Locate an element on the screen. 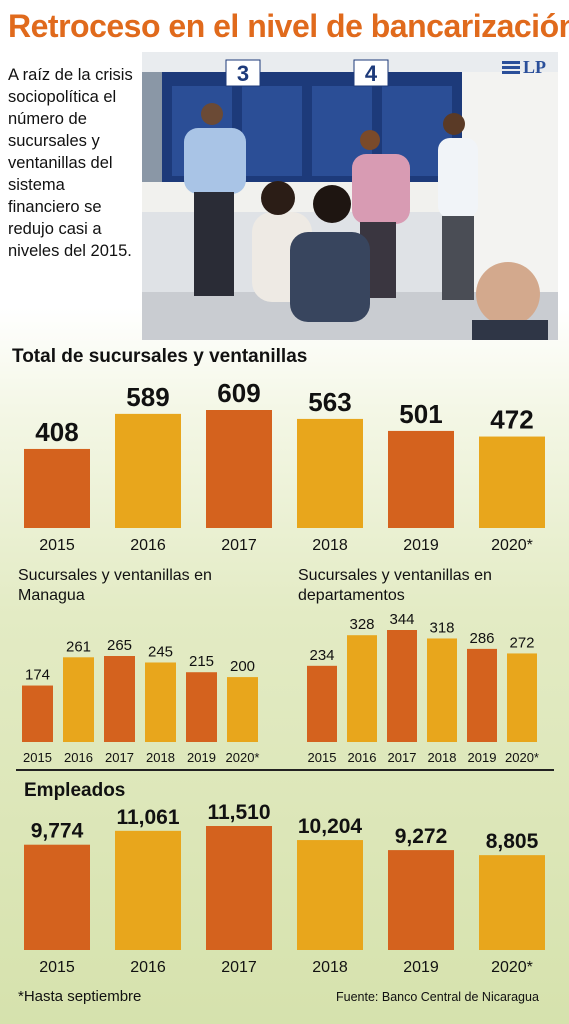 This screenshot has height=1024, width=569. window-number-4: 4 is located at coordinates (371, 73).